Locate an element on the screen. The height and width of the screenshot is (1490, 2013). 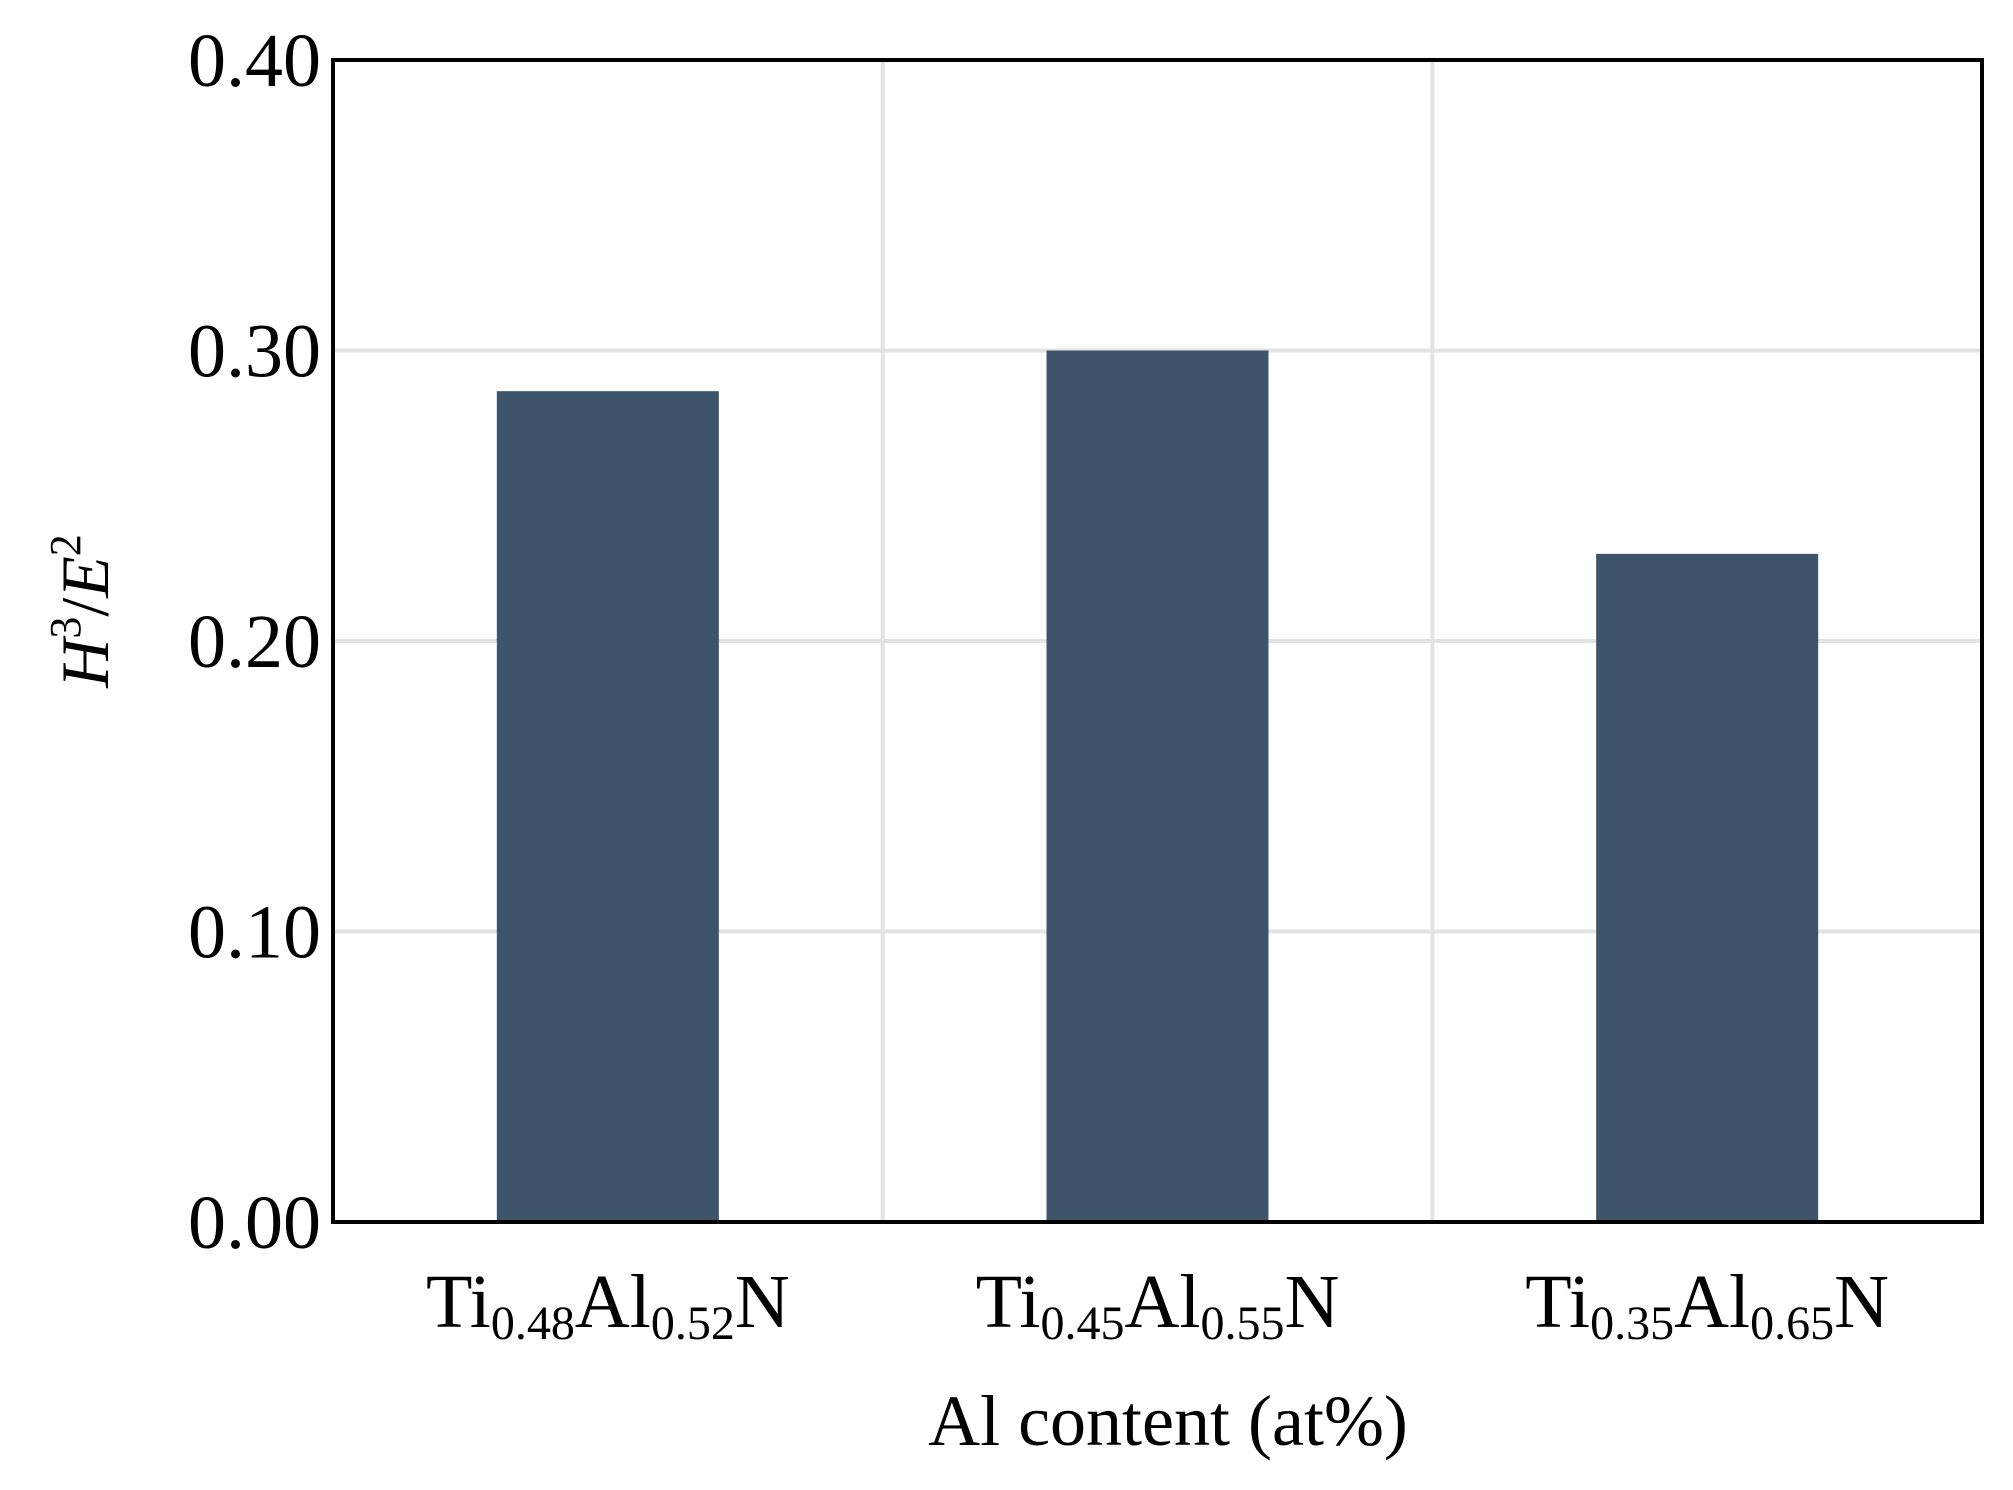
y-tick-label: 0.30 is located at coordinates (254, 352).